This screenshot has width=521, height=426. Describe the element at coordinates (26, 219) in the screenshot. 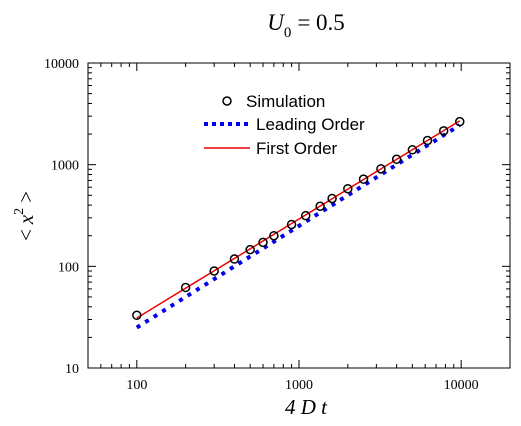

I see `y-label-var: x` at that location.